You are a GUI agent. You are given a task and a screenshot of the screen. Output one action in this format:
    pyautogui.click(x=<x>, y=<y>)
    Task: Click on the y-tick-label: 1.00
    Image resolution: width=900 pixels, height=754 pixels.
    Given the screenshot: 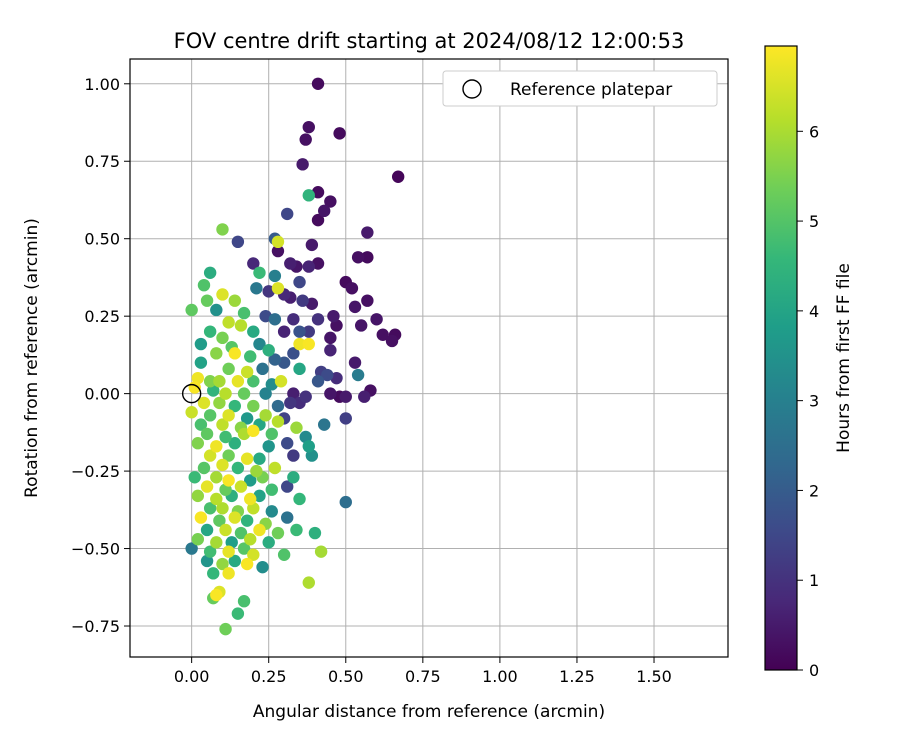 What is the action you would take?
    pyautogui.click(x=102, y=84)
    